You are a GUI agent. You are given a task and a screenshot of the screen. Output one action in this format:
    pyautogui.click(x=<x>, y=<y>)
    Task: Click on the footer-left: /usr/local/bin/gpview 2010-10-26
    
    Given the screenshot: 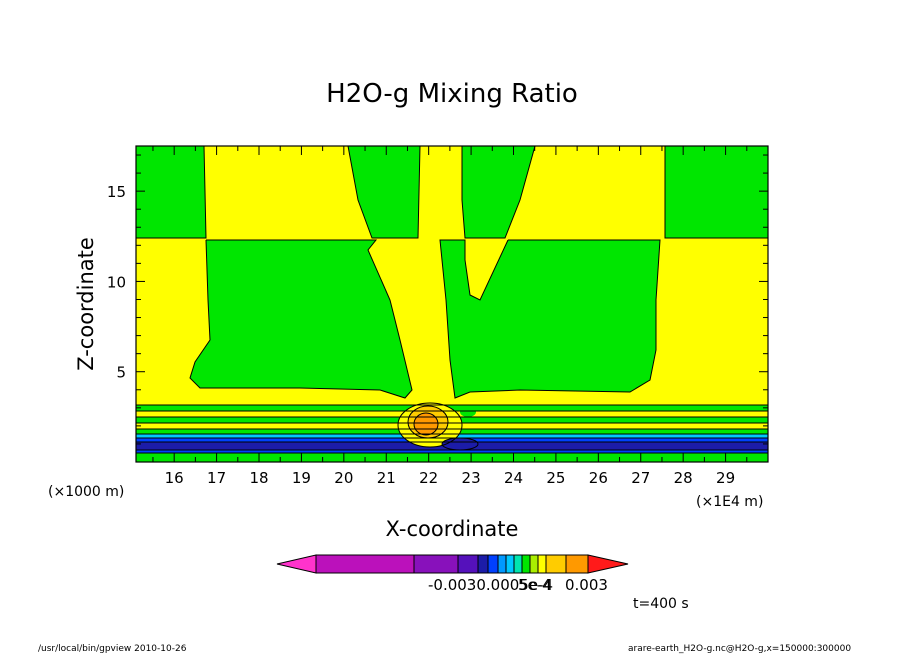 What is the action you would take?
    pyautogui.click(x=112, y=649)
    